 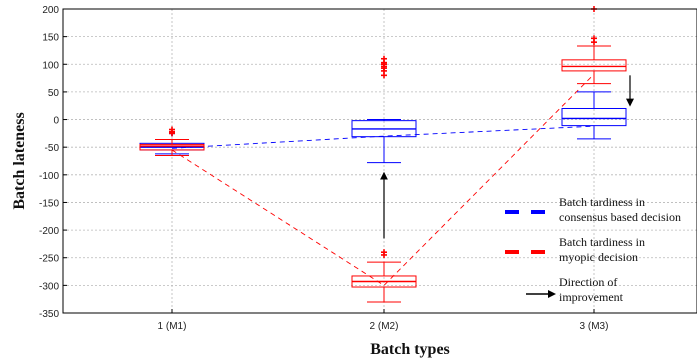 What do you see at coordinates (49, 314) in the screenshot?
I see `y-tick-label: -350` at bounding box center [49, 314].